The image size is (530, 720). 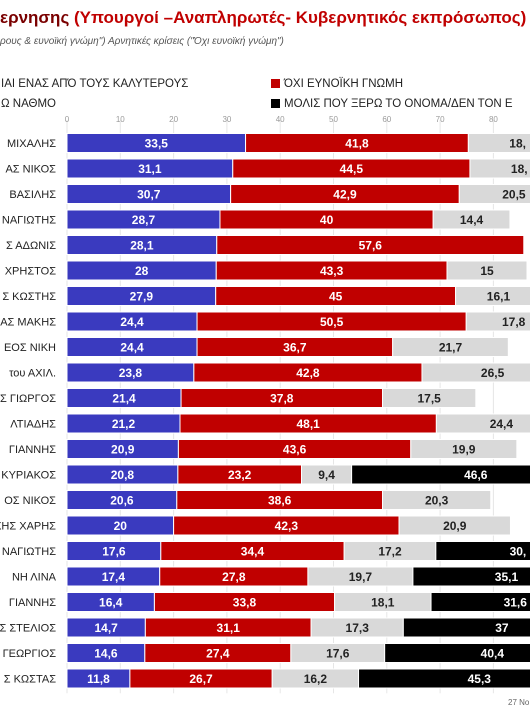 What do you see at coordinates (295, 450) in the screenshot?
I see `data-label-12-1: 43,6` at bounding box center [295, 450].